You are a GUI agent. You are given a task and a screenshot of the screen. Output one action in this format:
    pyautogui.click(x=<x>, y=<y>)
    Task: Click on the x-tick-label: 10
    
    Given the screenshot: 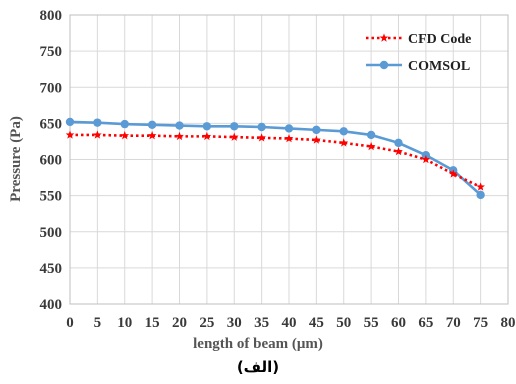 What is the action you would take?
    pyautogui.click(x=124, y=323)
    